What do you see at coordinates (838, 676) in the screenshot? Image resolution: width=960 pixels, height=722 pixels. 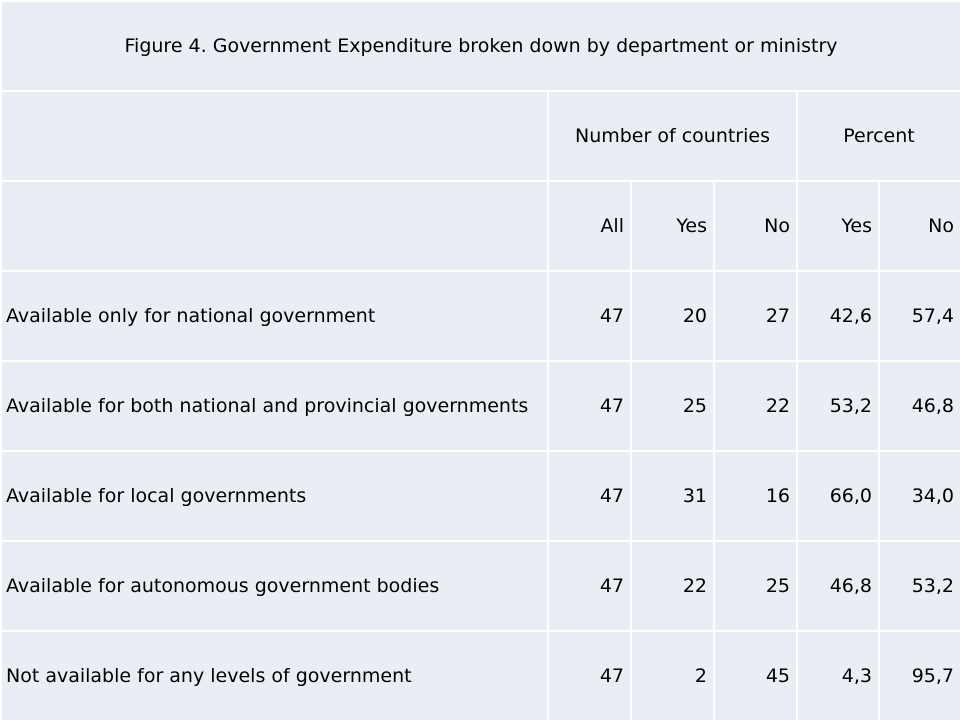 I see `cell-percent-yes: 4,3` at bounding box center [838, 676].